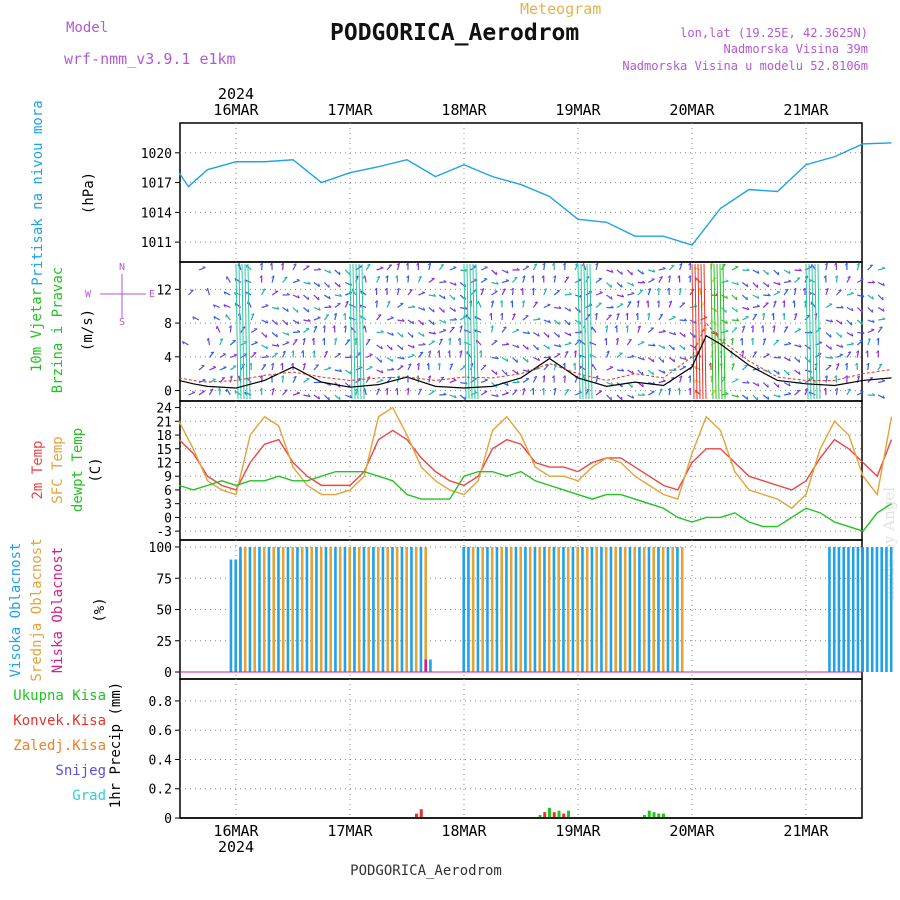 The image size is (900, 900). I want to click on meteogram-label: Meteogram, so click(561, 9).